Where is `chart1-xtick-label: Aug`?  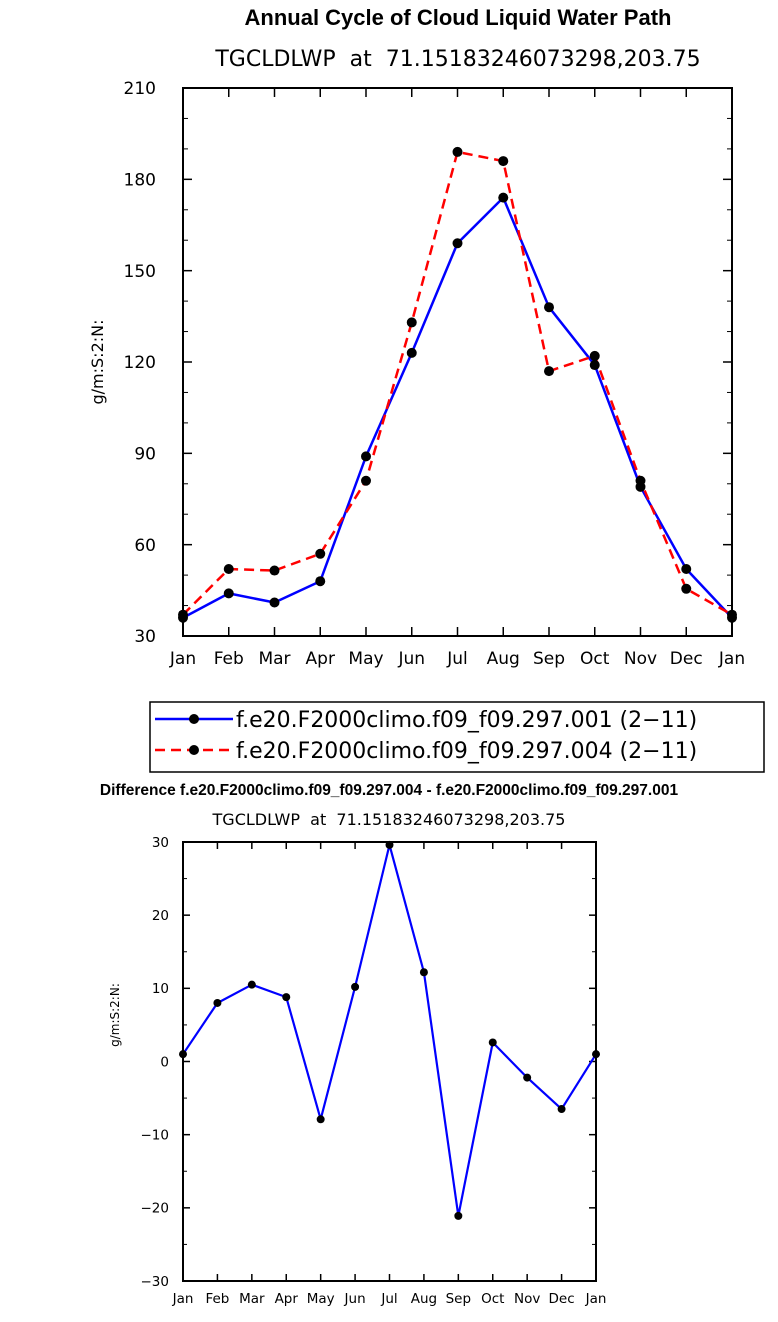 chart1-xtick-label: Aug is located at coordinates (503, 659).